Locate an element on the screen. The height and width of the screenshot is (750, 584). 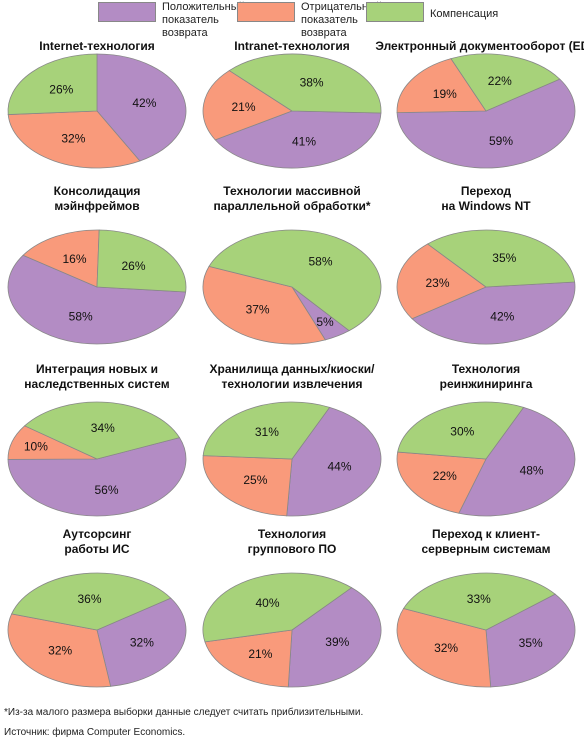
pie-title: Хранилища данных/киоски/ is located at coordinates (293, 369).